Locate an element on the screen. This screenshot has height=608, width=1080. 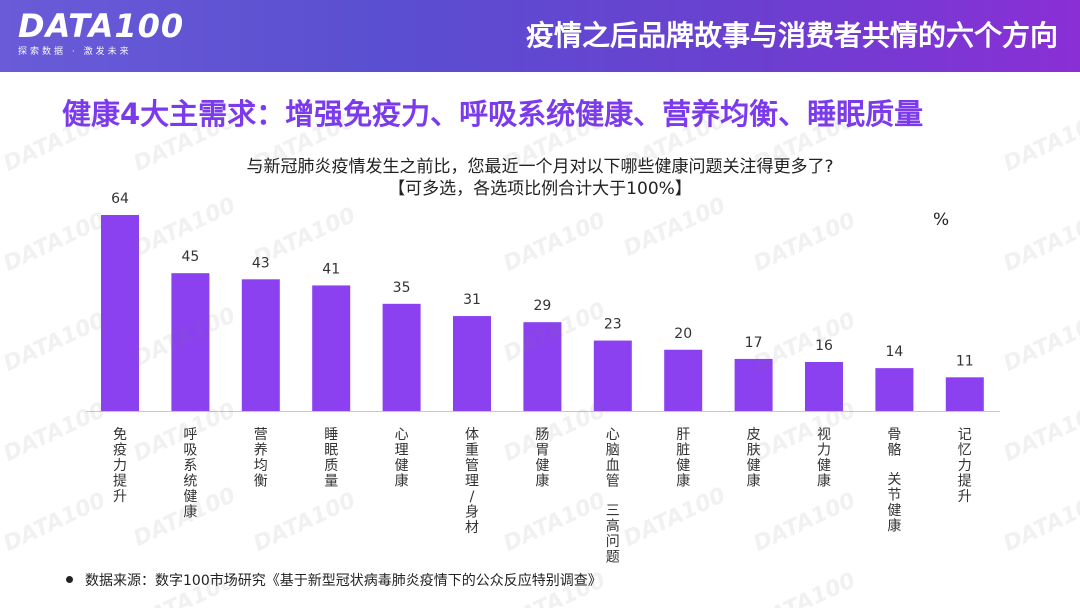
category-label: 皮肤健康 is located at coordinates (754, 458).